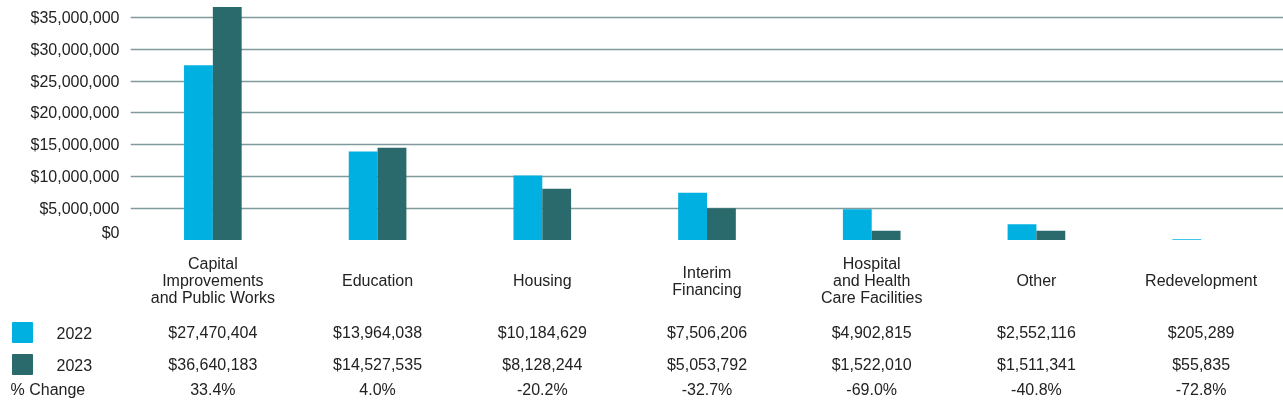 The width and height of the screenshot is (1283, 404). I want to click on data-label: $10,184,629, so click(542, 332).